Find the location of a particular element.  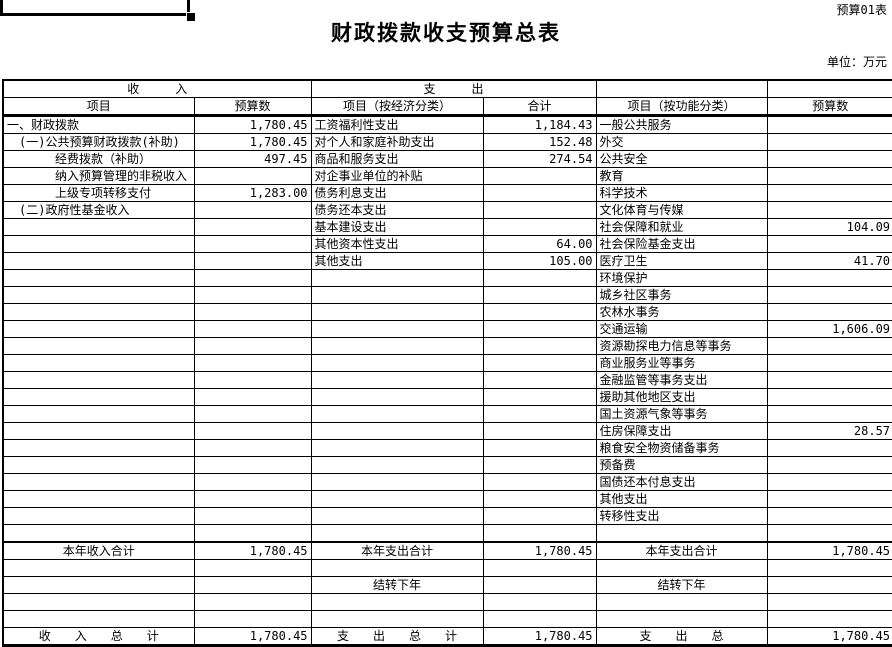

cell-r14-c5: 资源勘探电力信息等事务 is located at coordinates (681, 346).